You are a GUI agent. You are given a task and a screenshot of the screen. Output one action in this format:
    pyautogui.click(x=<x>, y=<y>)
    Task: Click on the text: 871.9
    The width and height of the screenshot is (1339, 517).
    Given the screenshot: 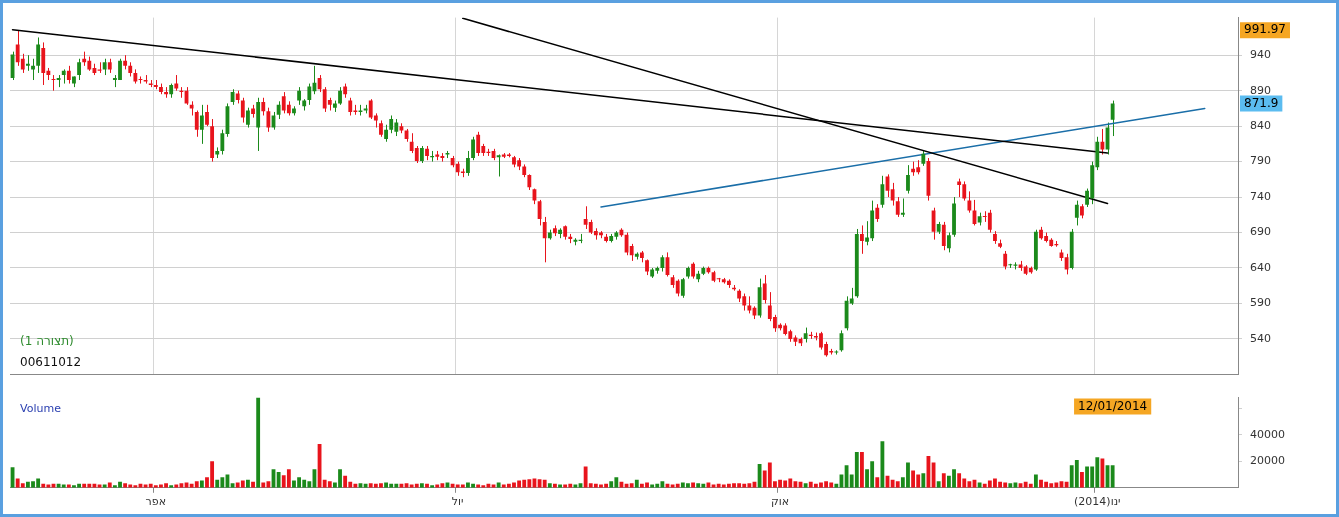 What is the action you would take?
    pyautogui.click(x=1261, y=102)
    